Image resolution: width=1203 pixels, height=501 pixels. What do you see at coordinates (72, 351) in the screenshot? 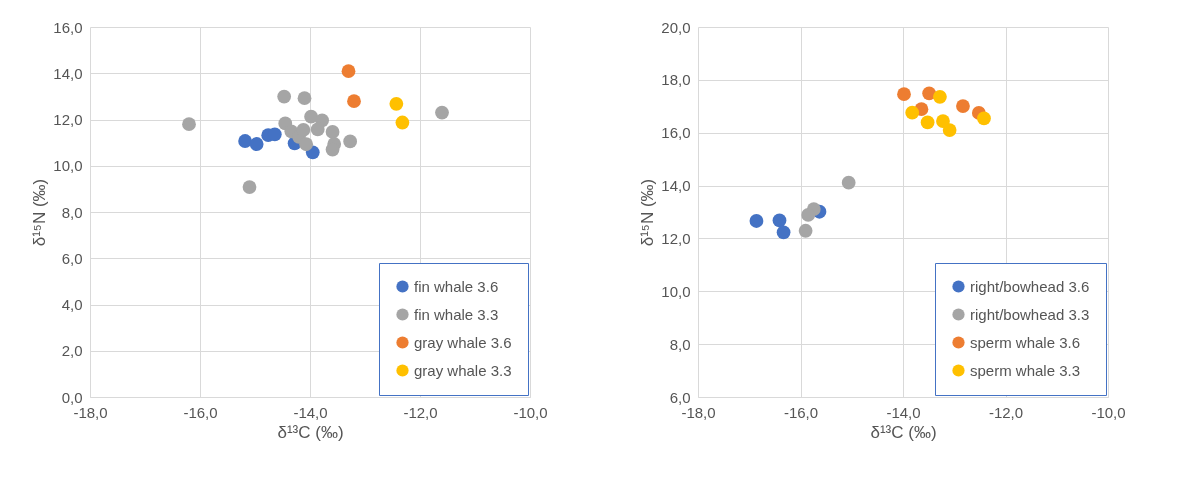
I see `y-tick-label: 2,0` at bounding box center [72, 351].